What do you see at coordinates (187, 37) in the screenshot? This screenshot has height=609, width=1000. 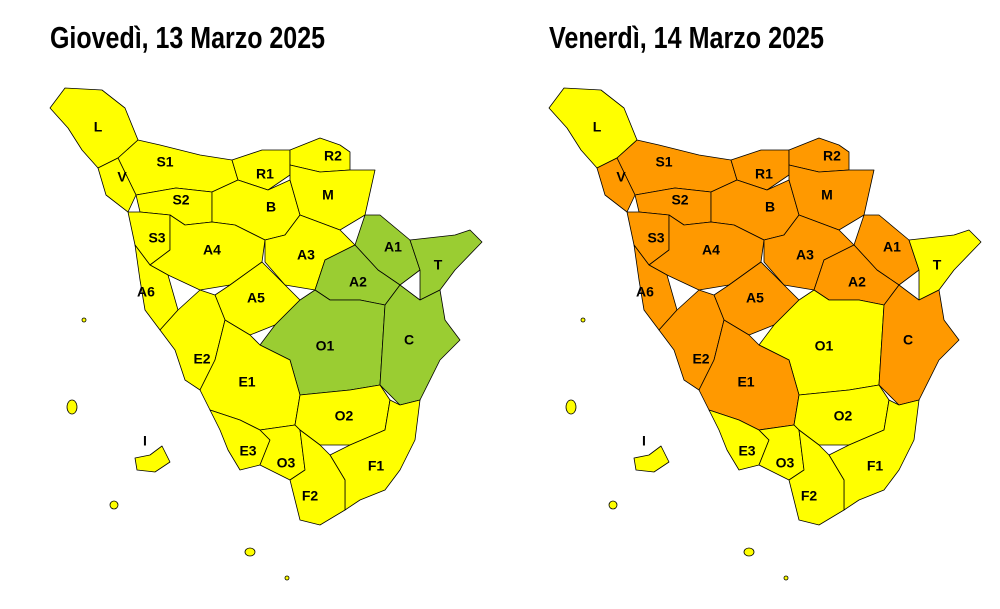 I see `map-title: Giovedì, 13 Marzo 2025` at bounding box center [187, 37].